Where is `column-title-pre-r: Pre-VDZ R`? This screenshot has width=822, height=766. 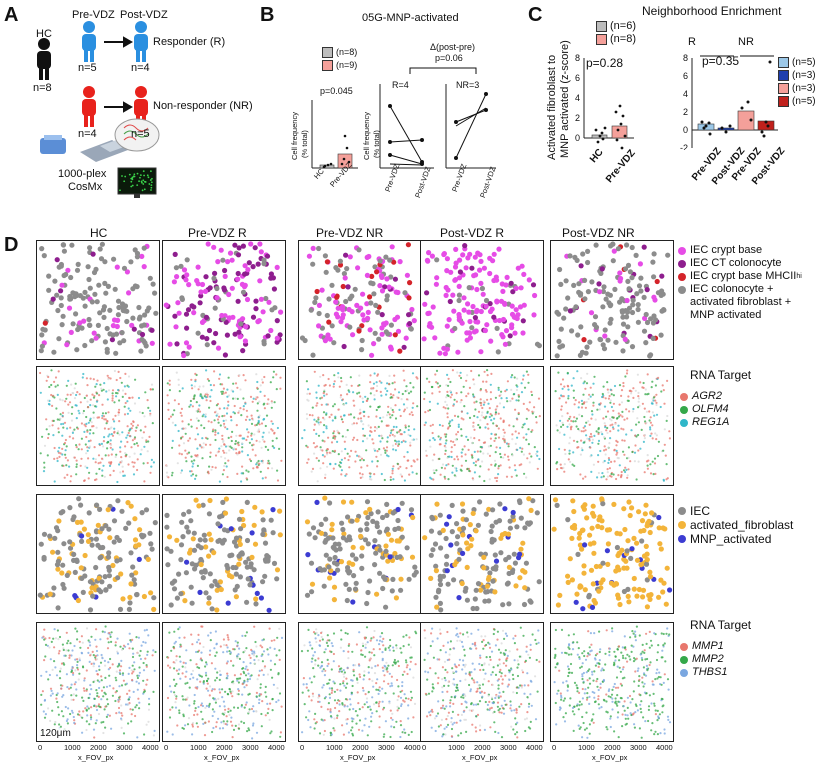
column-title-pre-r: Pre-VDZ R is located at coordinates (217, 233).